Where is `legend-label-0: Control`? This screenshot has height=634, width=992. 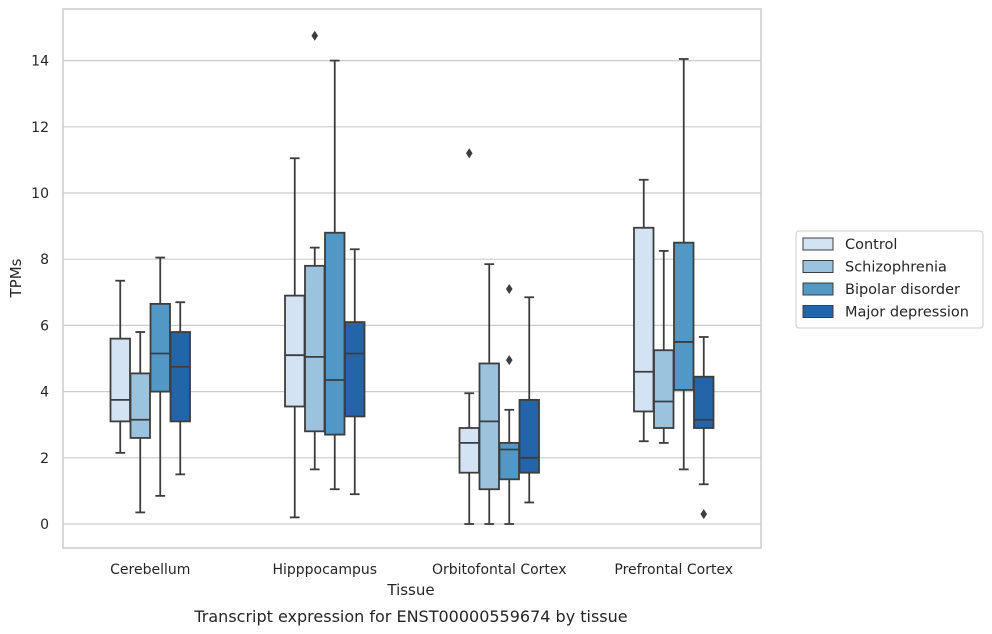 legend-label-0: Control is located at coordinates (871, 245).